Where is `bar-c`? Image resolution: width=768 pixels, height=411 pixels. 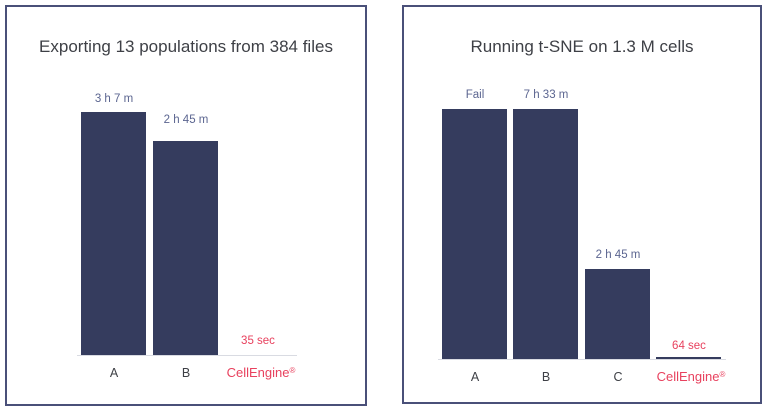
bar-c is located at coordinates (617, 314).